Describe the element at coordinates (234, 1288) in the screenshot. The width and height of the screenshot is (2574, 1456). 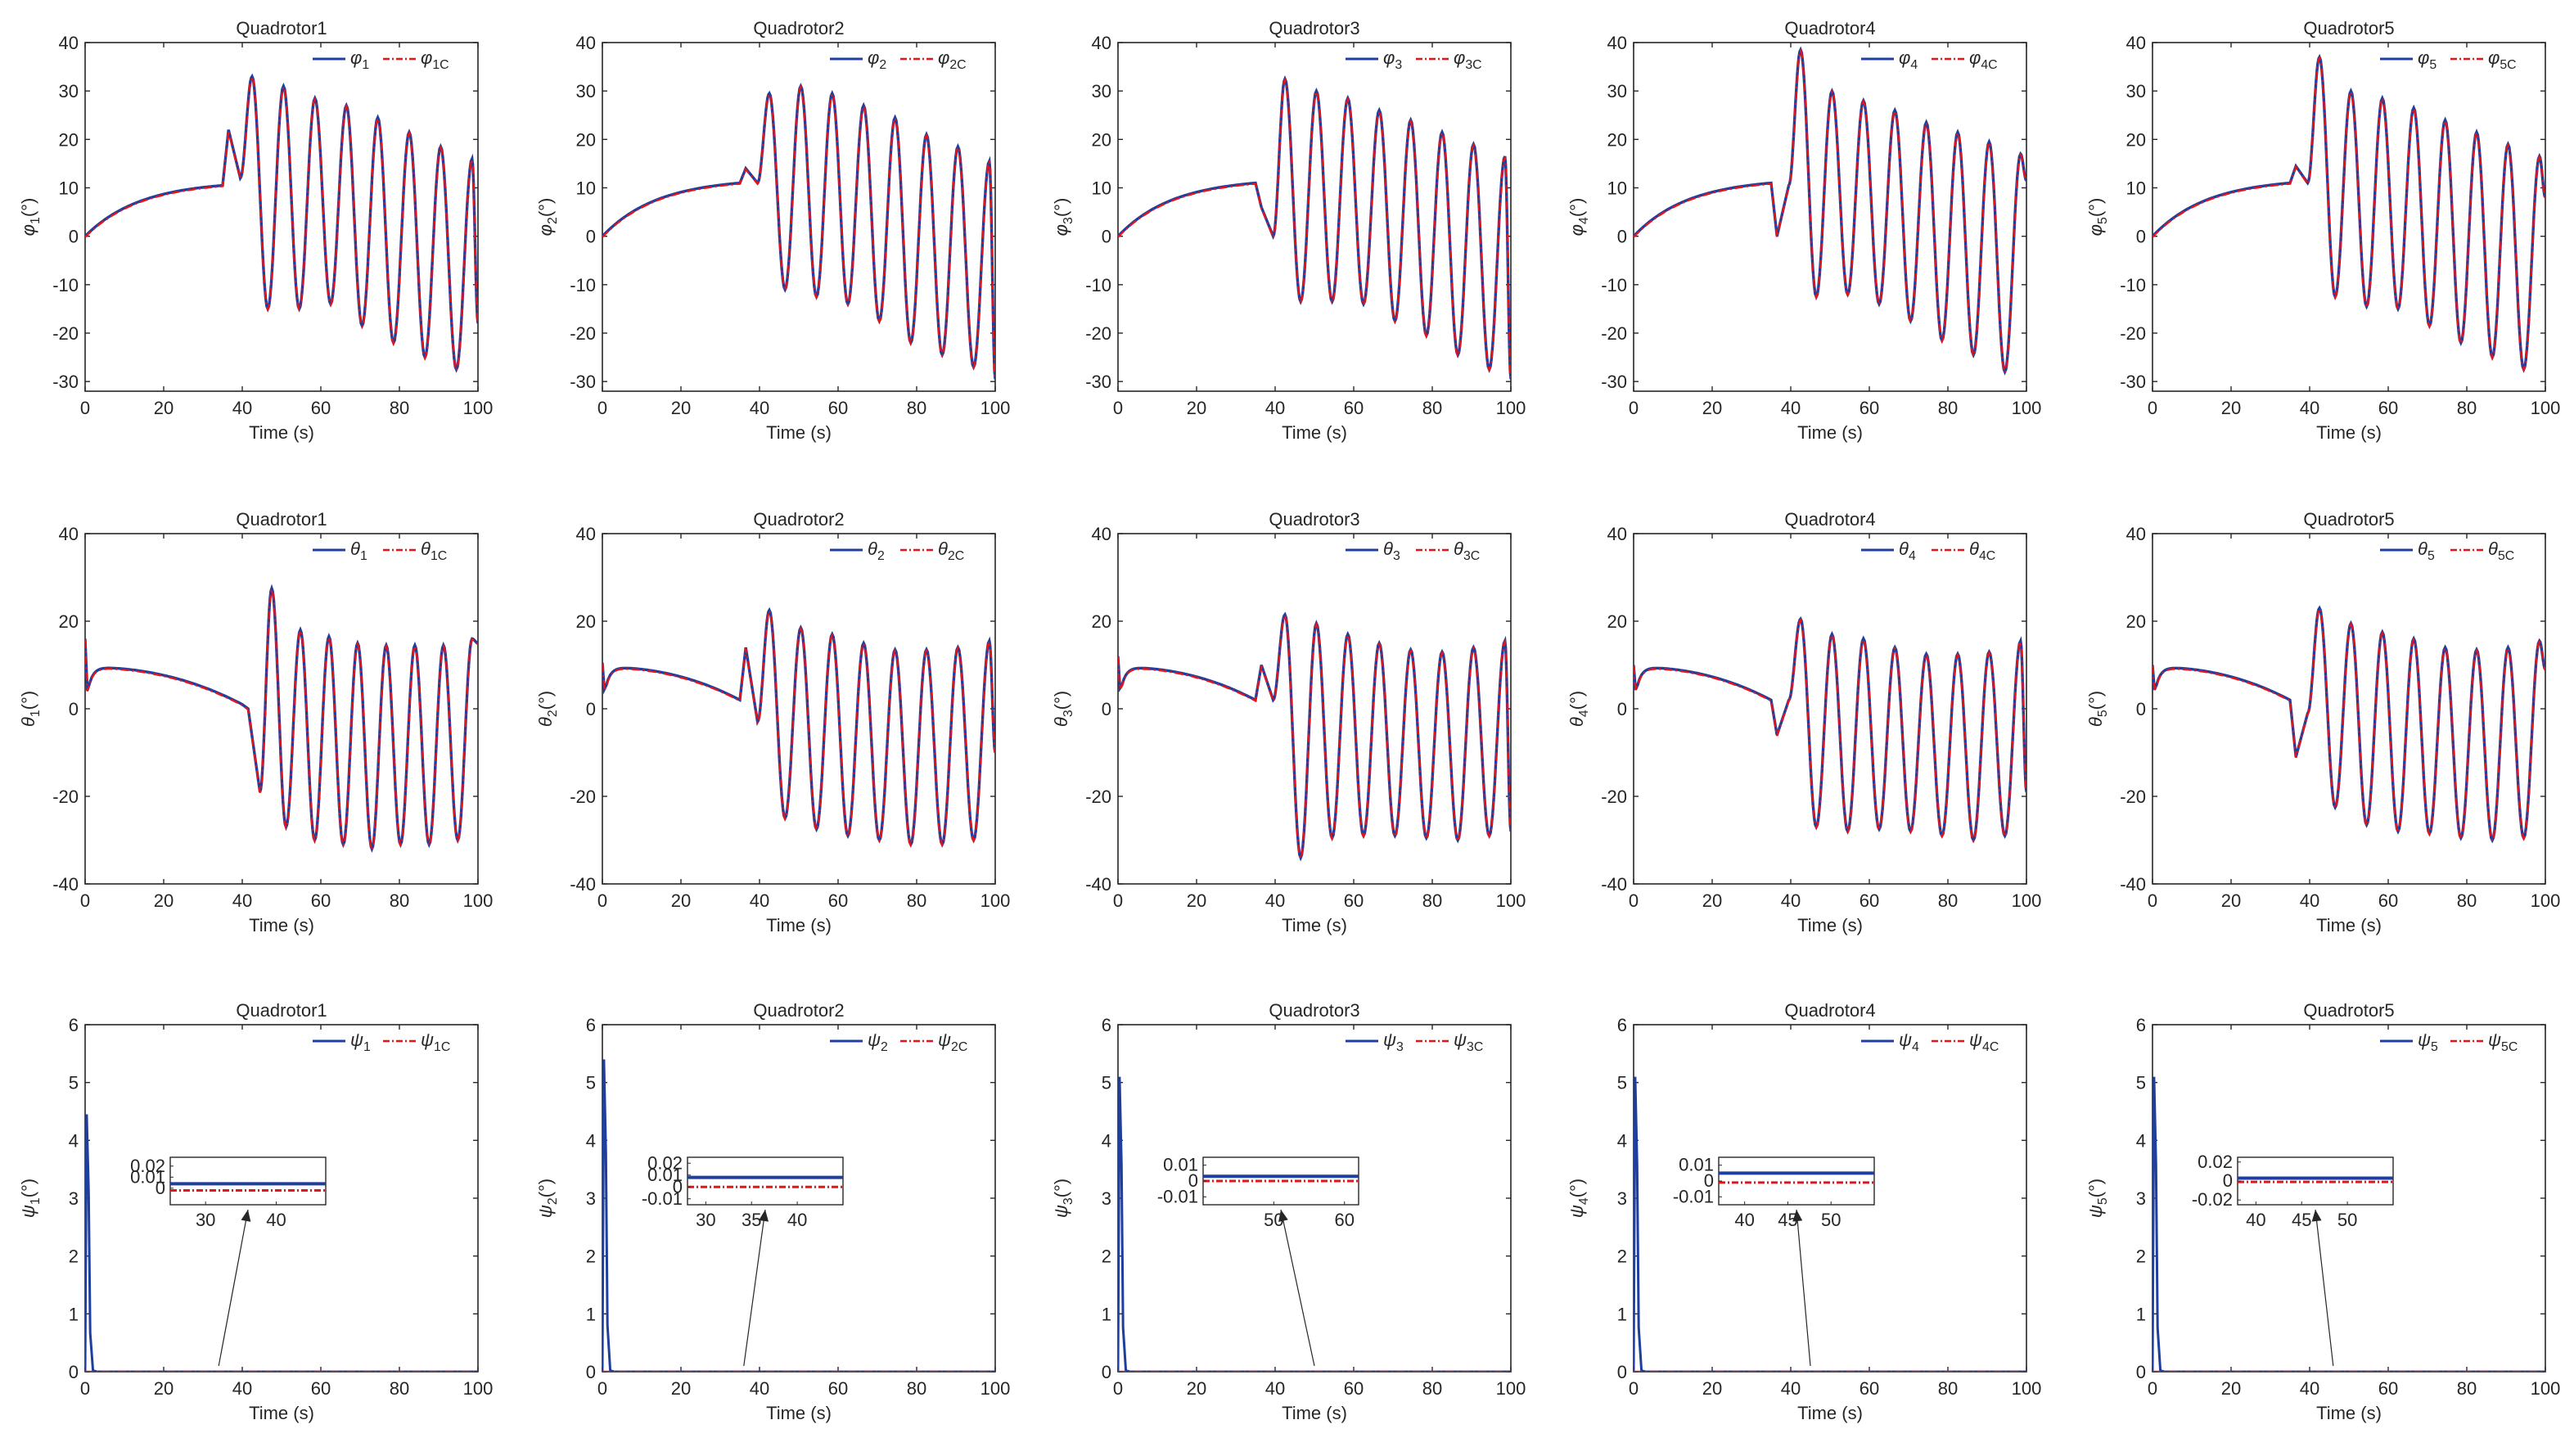
I see `zoom-arrow` at that location.